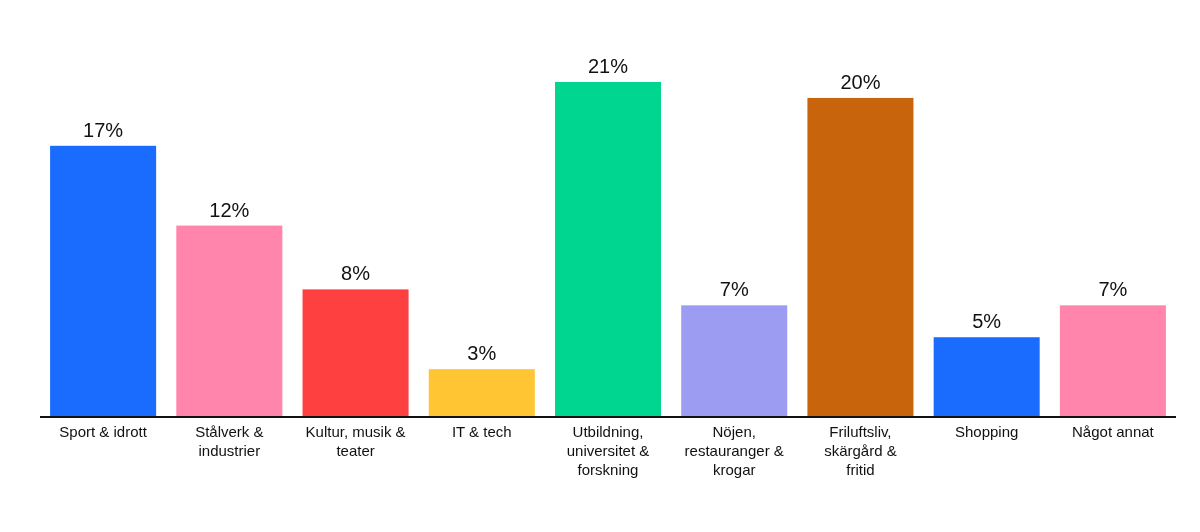 The height and width of the screenshot is (532, 1200). What do you see at coordinates (987, 321) in the screenshot?
I see `data-label: 5%` at bounding box center [987, 321].